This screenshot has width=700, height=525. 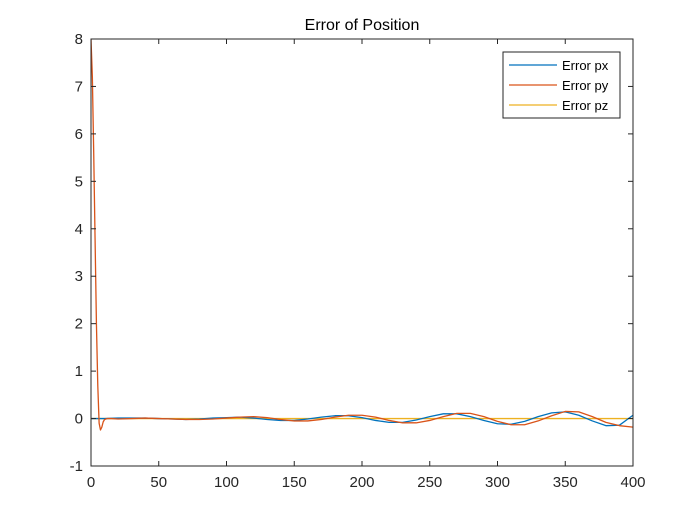 What do you see at coordinates (79, 276) in the screenshot?
I see `y-tick-label: 3` at bounding box center [79, 276].